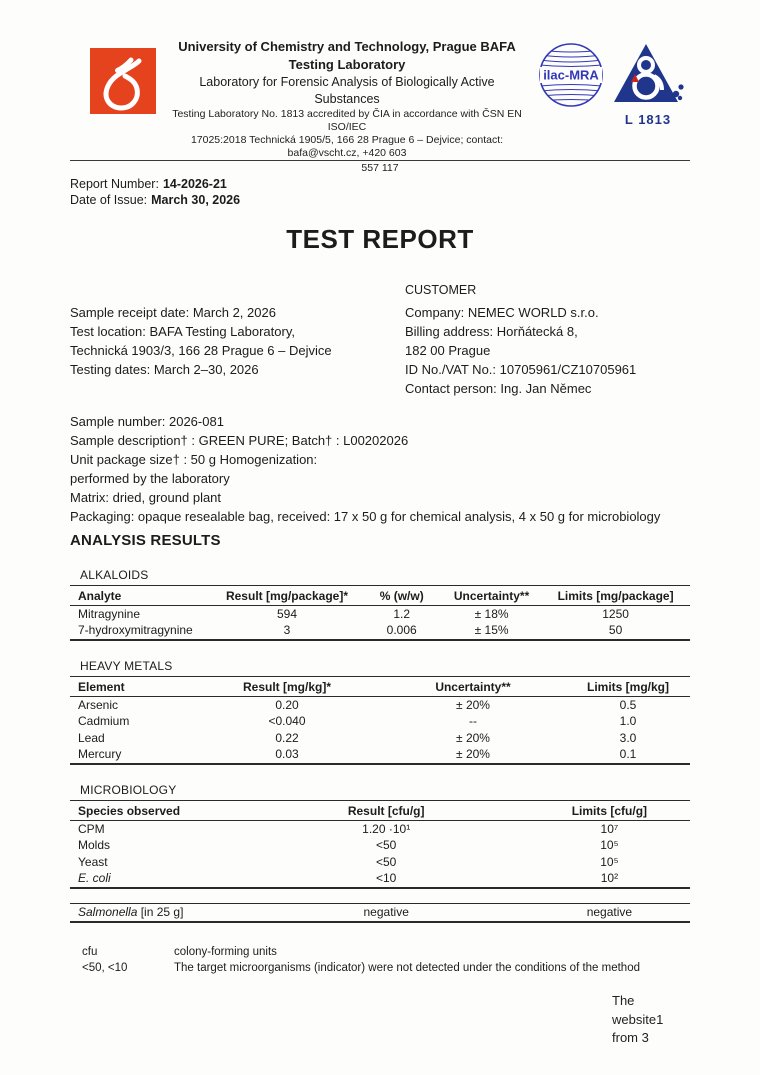 This screenshot has height=1075, width=760. I want to click on column-header: Element, so click(132, 686).